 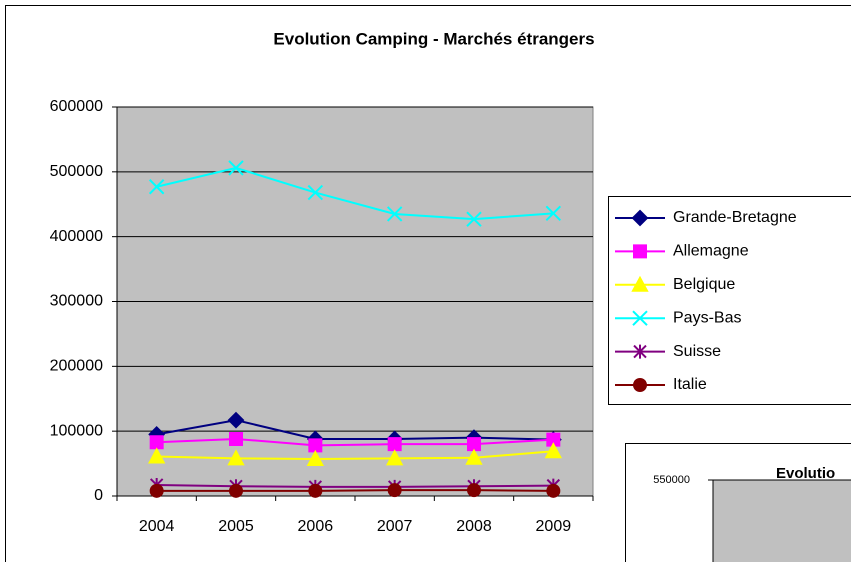 I want to click on y-tick-label: 600000, so click(x=76, y=106).